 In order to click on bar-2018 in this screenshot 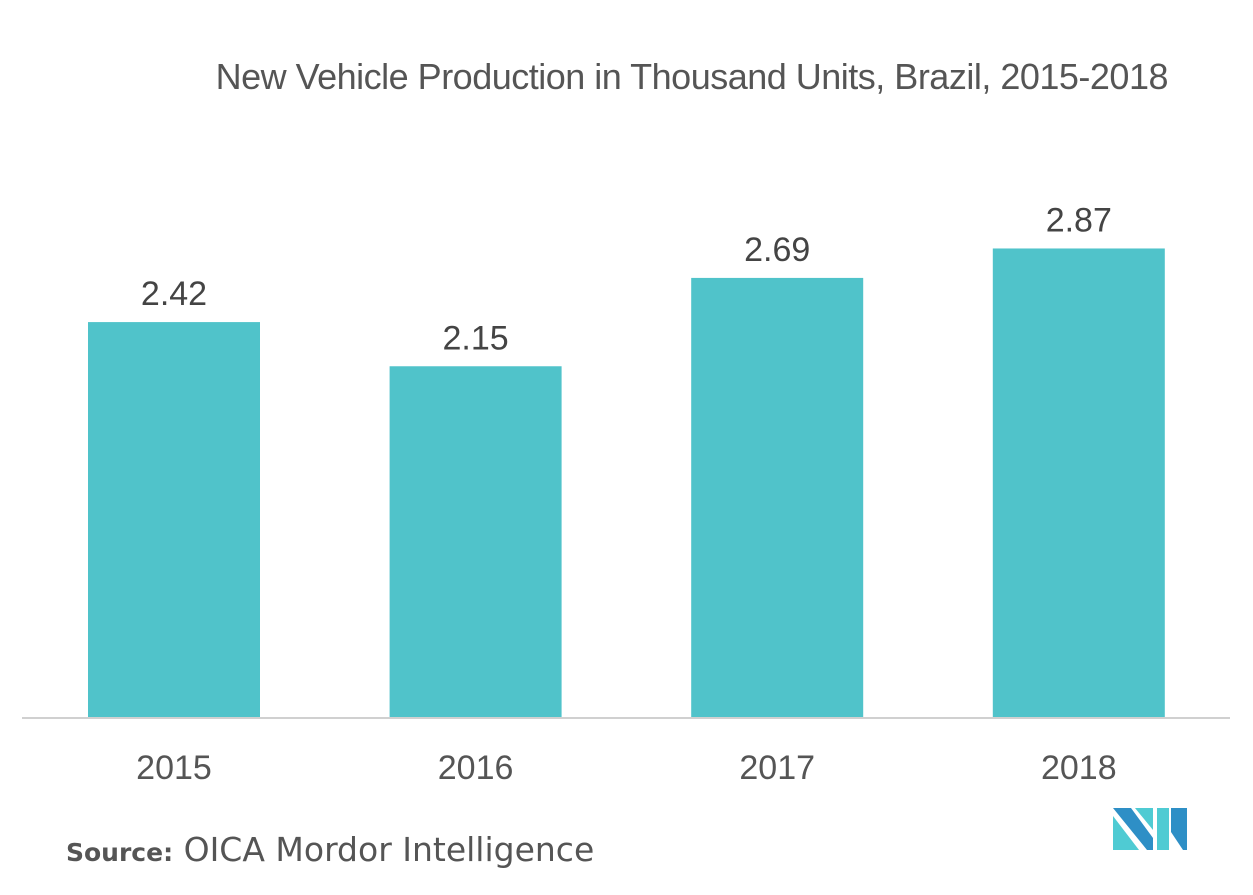, I will do `click(1078, 483)`.